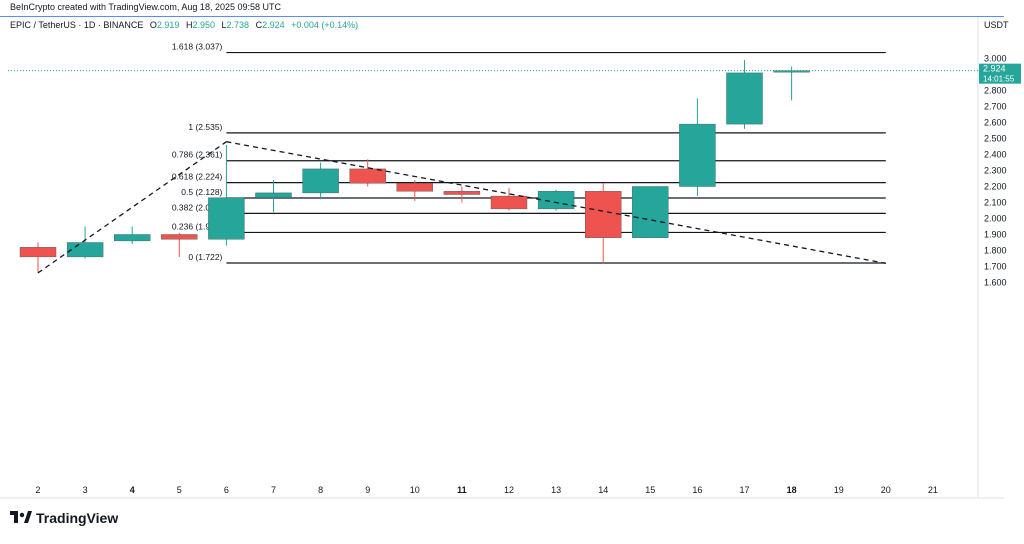 This screenshot has width=1024, height=544. Describe the element at coordinates (556, 490) in the screenshot. I see `time-tick-label: 13` at that location.